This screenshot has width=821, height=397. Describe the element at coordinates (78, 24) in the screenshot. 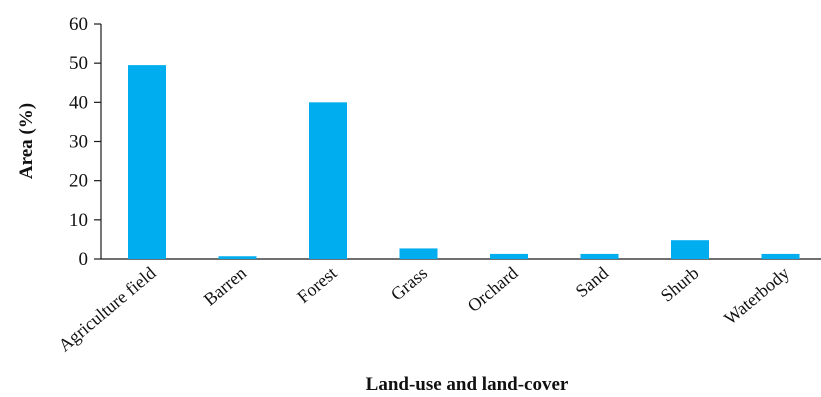

I see `y-tick-label: 60` at that location.